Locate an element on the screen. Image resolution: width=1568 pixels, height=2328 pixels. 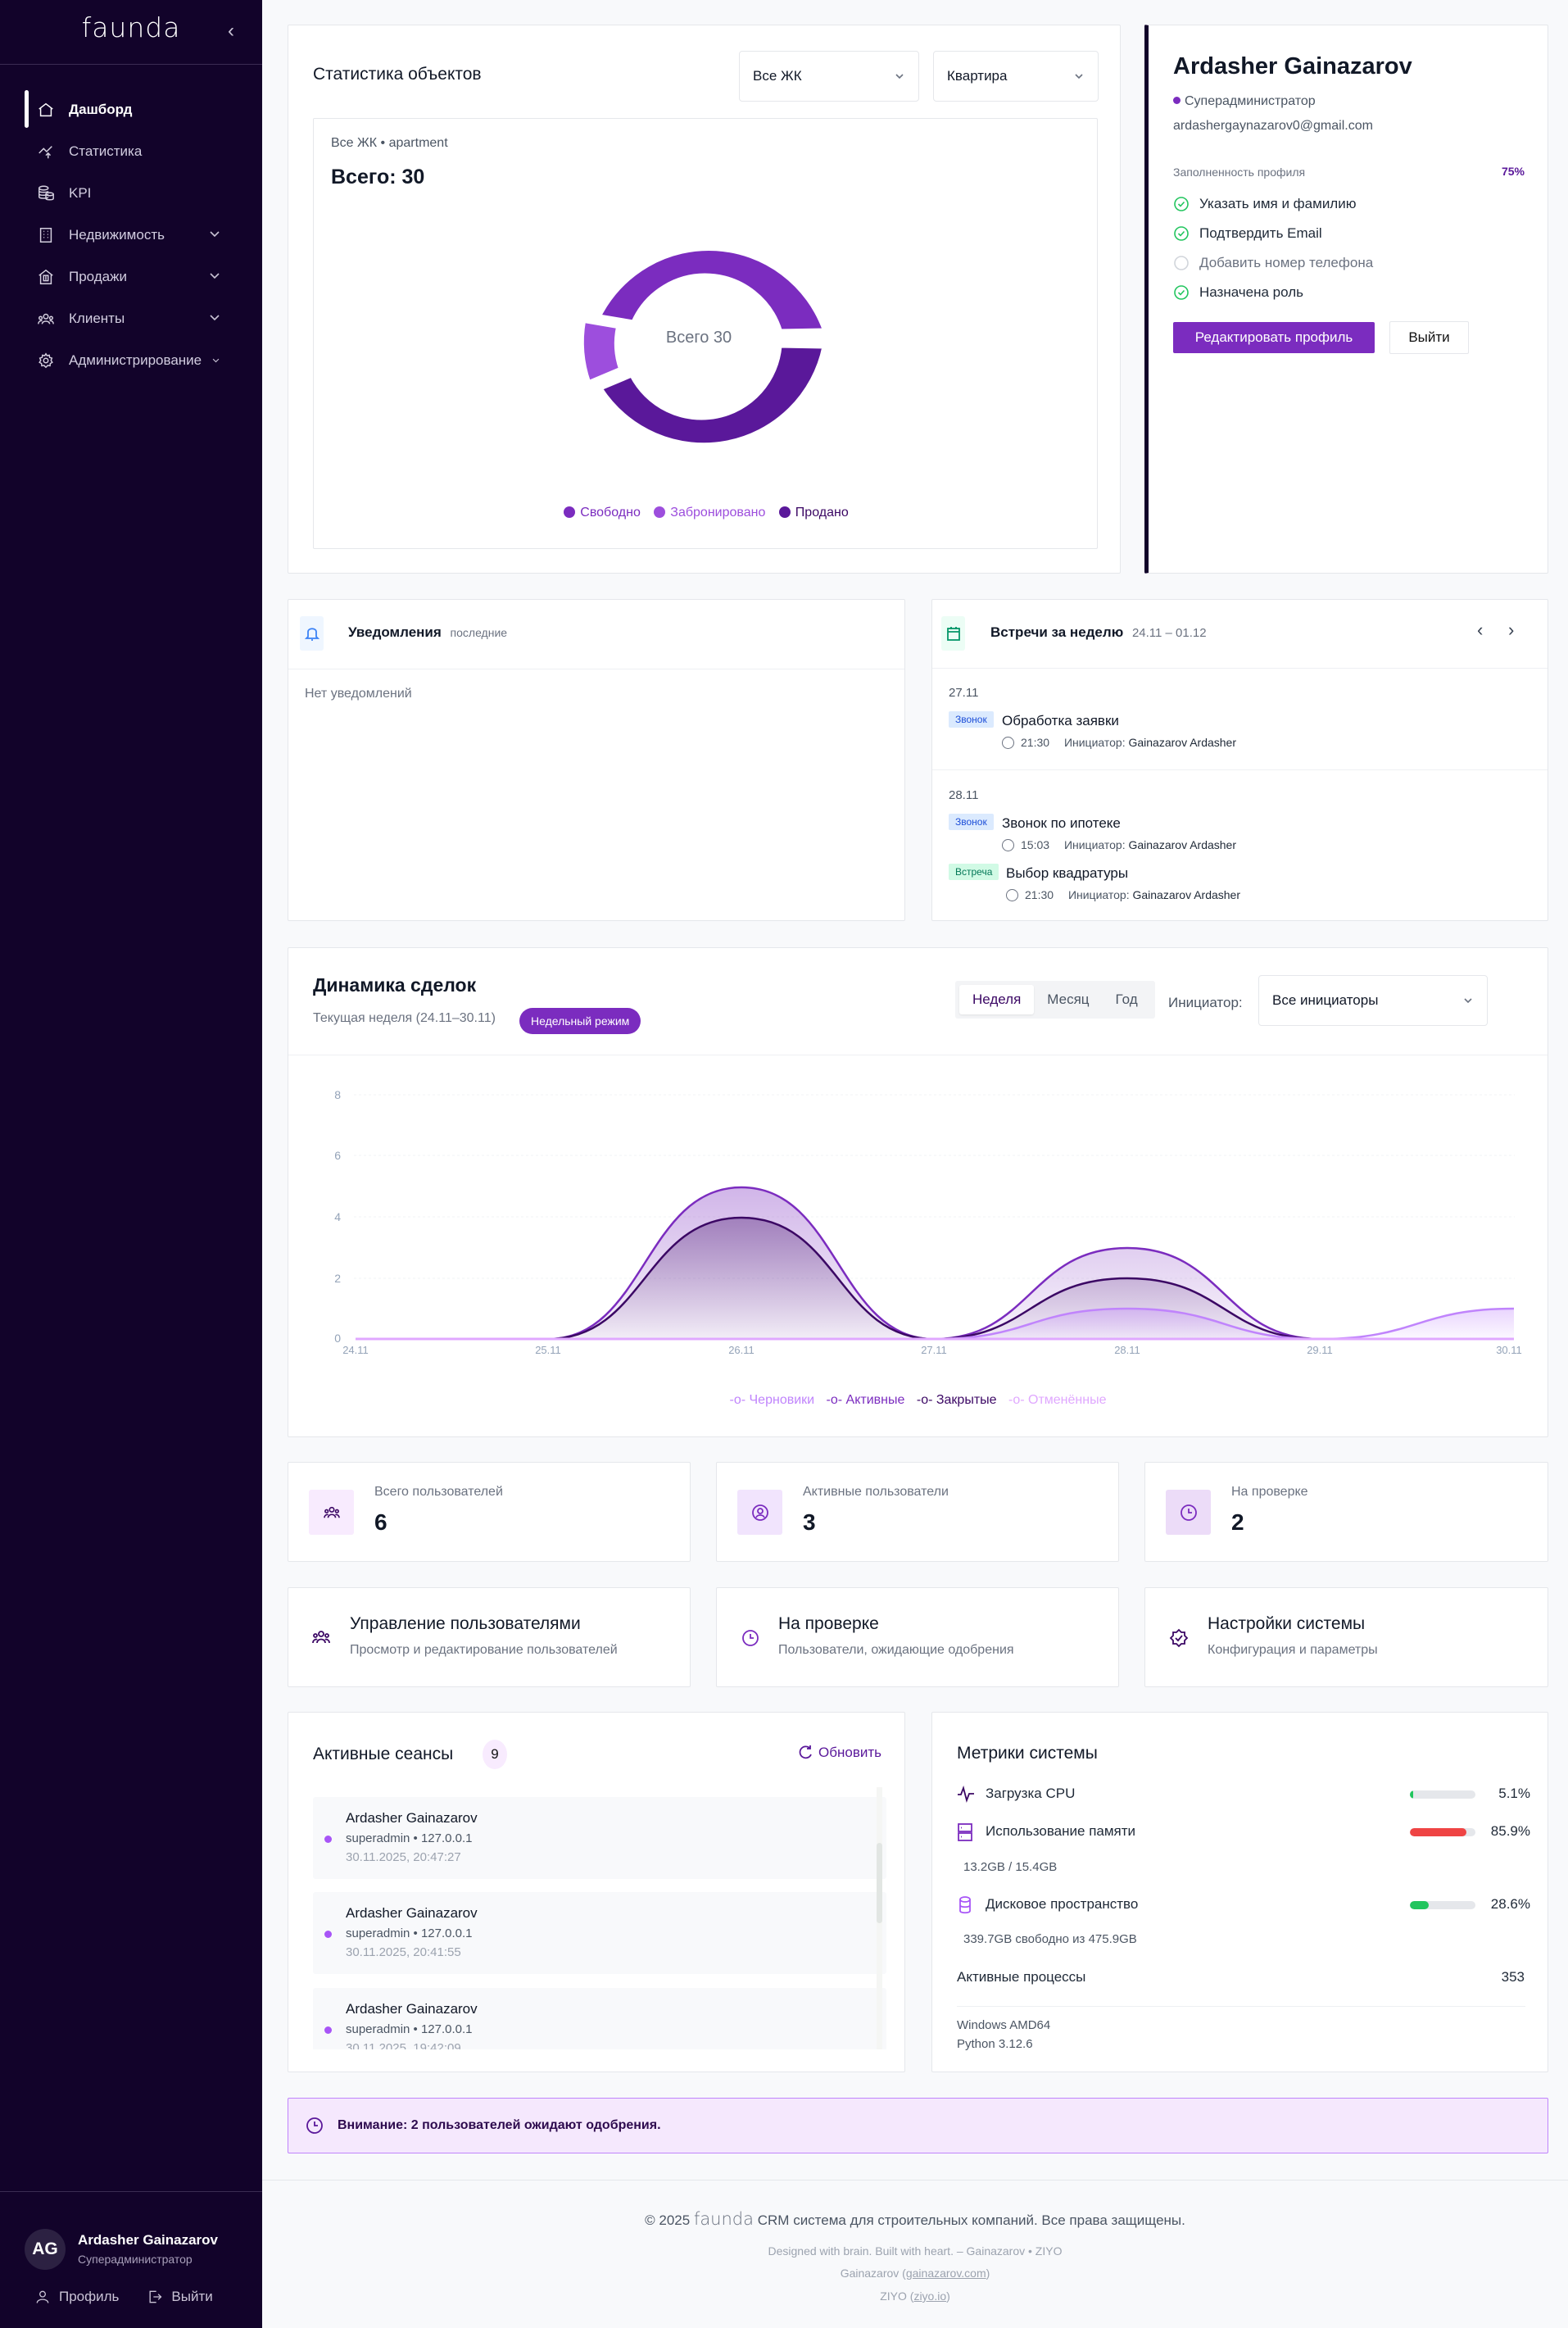
stat-label: Активные пользователи is located at coordinates (876, 1492).